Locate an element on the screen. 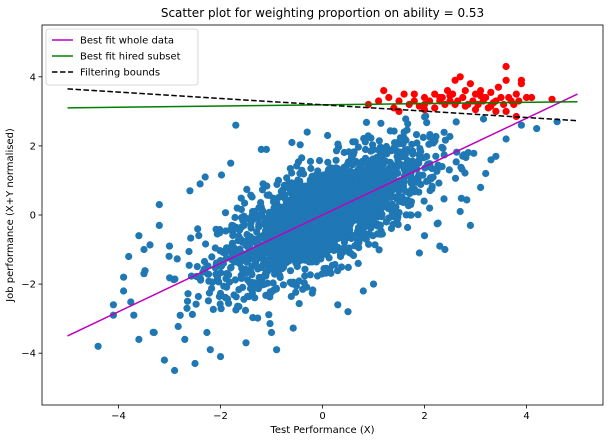  legend-label: Best fit whole data is located at coordinates (127, 41).